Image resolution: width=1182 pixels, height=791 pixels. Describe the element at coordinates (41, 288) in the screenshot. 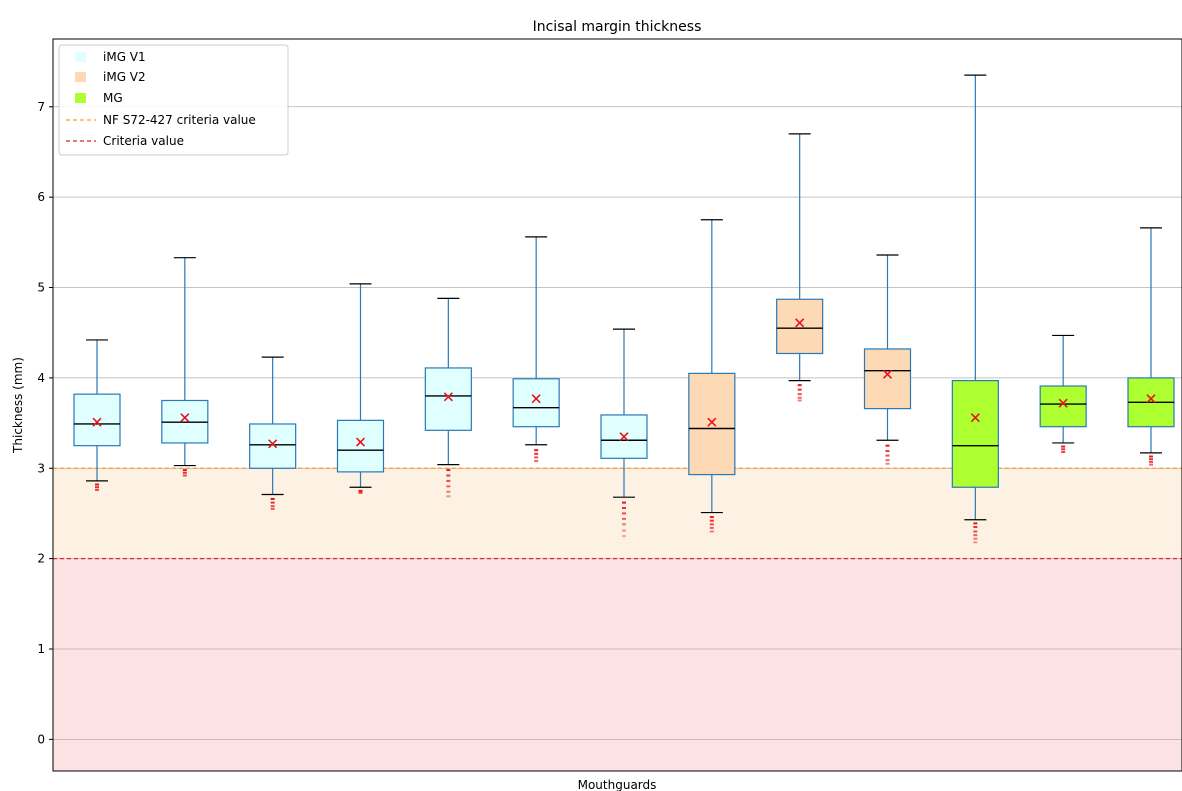

I see `y-tick-label: 5` at that location.